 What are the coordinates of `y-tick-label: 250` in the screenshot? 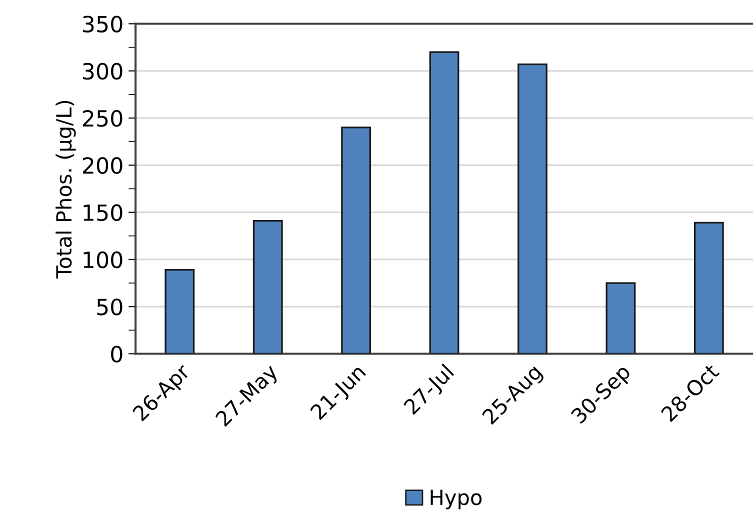 It's located at (102, 118).